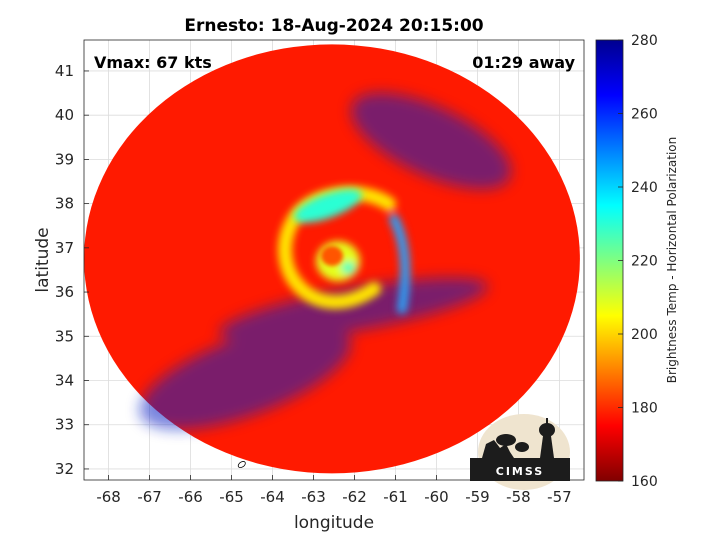 This screenshot has width=720, height=540. What do you see at coordinates (64, 159) in the screenshot?
I see `y-tick-label-7: 39` at bounding box center [64, 159].